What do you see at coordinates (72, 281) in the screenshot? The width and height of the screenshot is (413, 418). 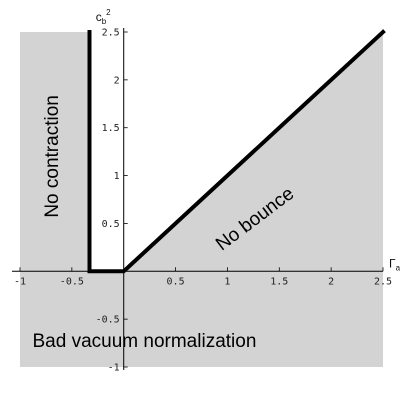 I see `x-tick-label: -0.5` at bounding box center [72, 281].